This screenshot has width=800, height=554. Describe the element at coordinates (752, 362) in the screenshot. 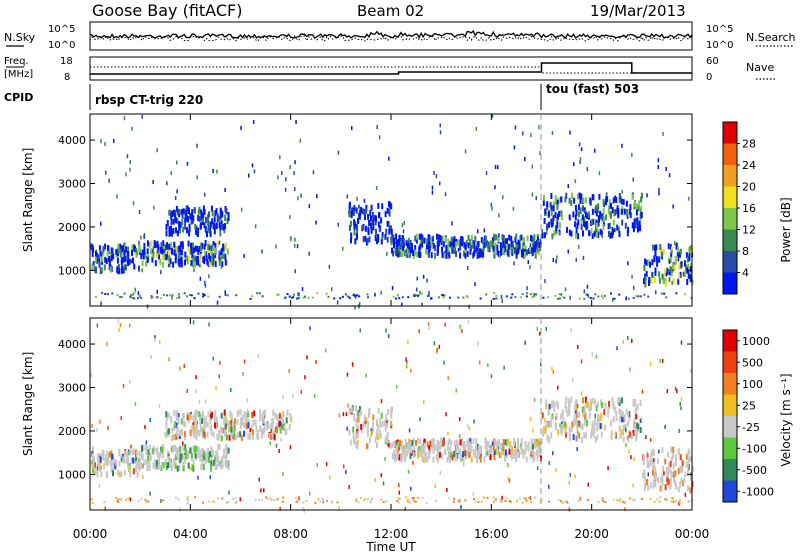

I see `colorbar-tick-label: 500` at that location.